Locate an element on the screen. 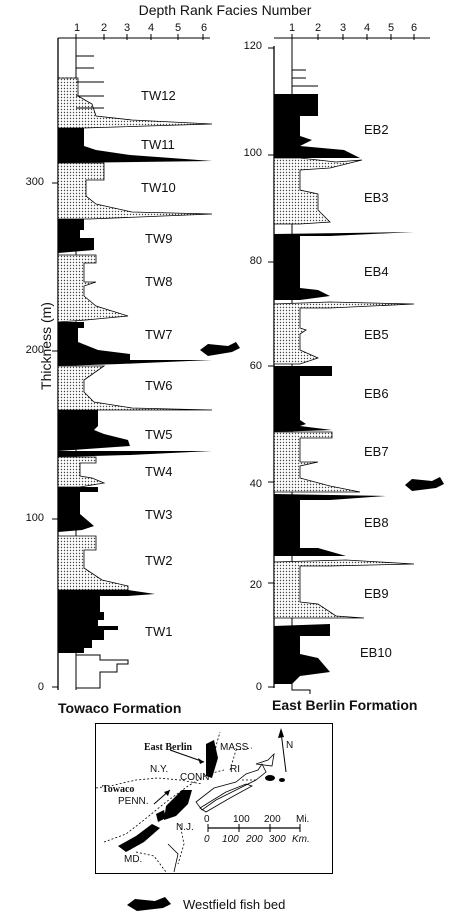 Image resolution: width=450 pixels, height=922 pixels. towaco-facies-2: 2 is located at coordinates (104, 28).